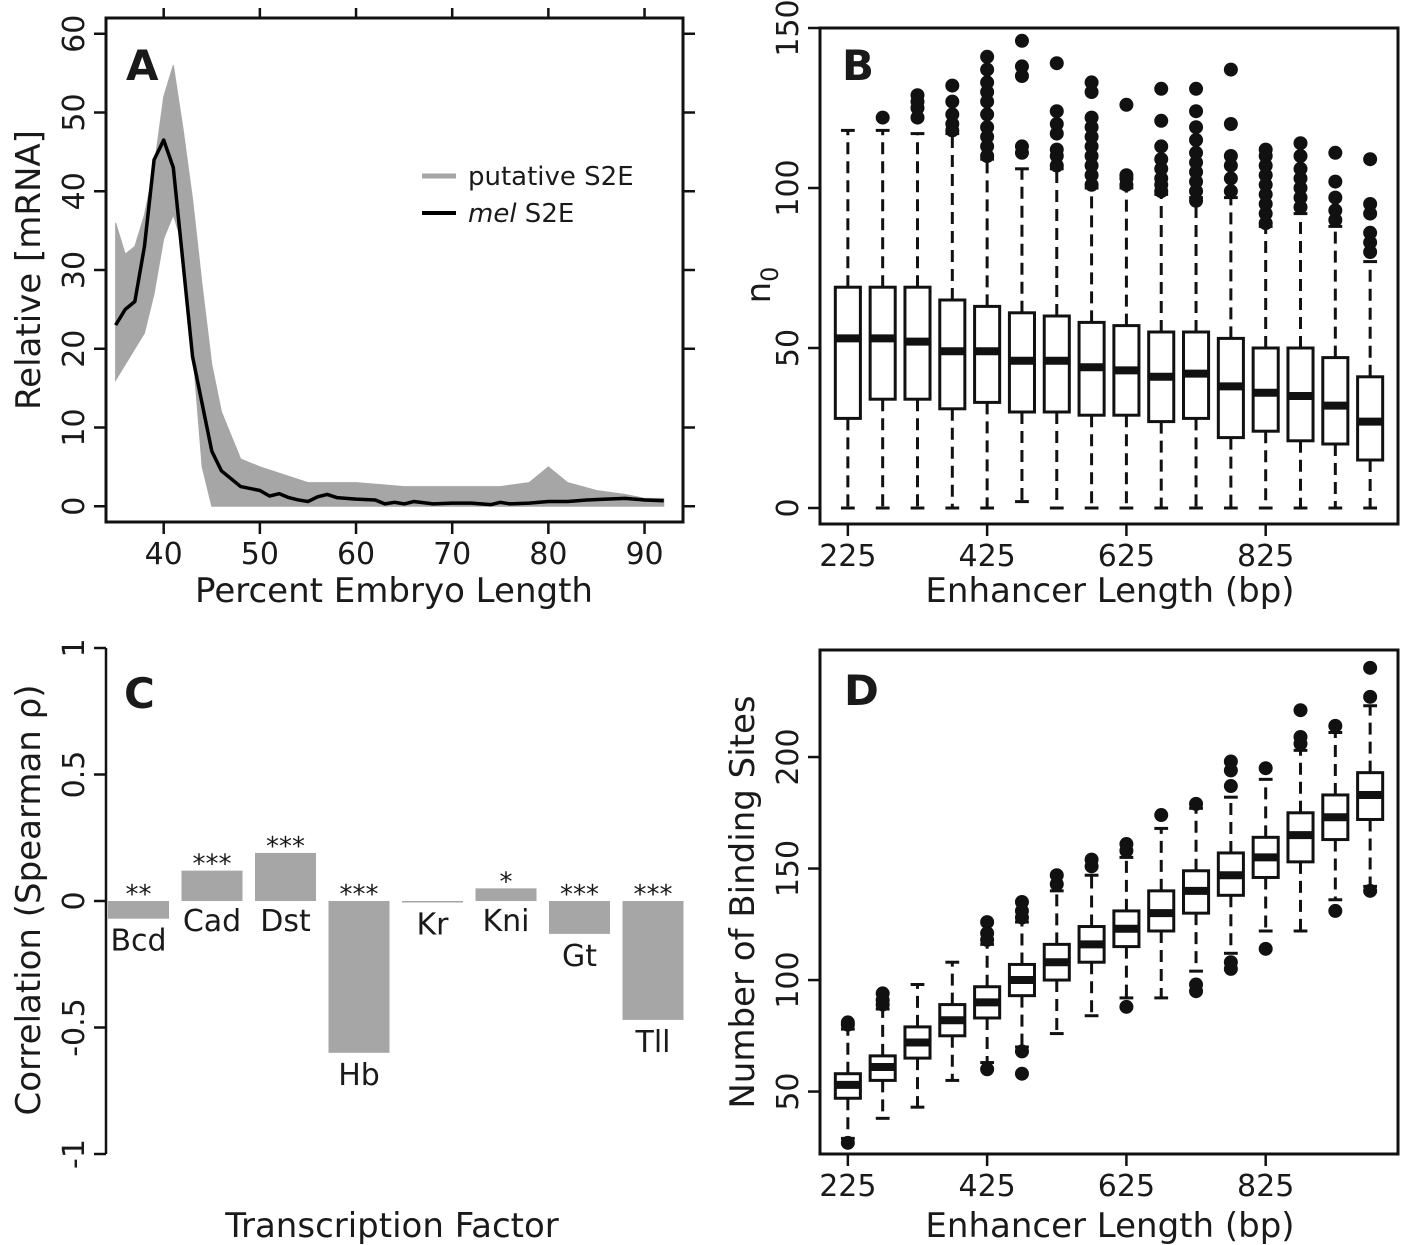 This screenshot has height=1245, width=1409. Describe the element at coordinates (505, 921) in the screenshot. I see `category-label: Kni` at that location.